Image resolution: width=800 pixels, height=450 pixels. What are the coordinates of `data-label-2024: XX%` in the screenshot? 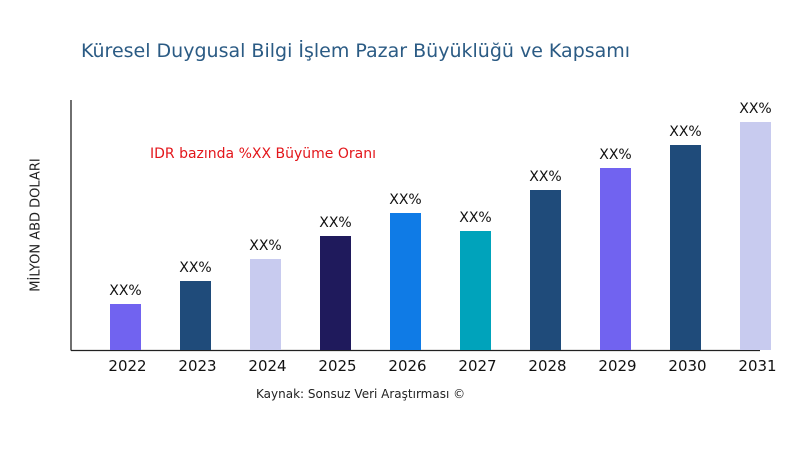 It's located at (265, 246).